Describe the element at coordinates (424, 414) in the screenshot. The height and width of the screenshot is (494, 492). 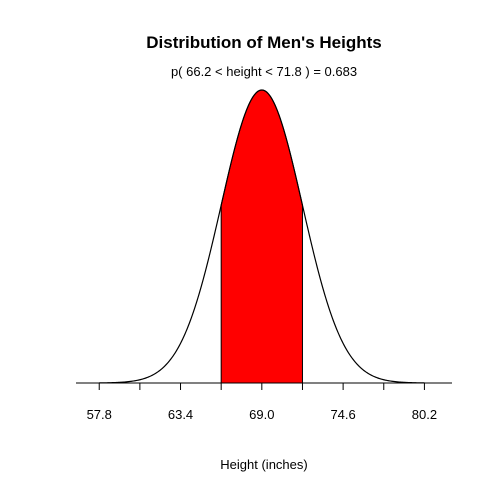
I see `x-tick-label: 80.2` at that location.